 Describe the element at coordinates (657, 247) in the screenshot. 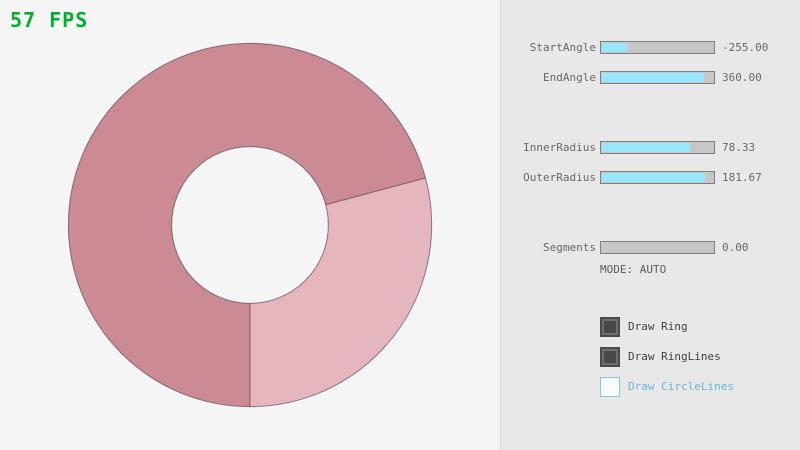

I see `slider-segments` at that location.